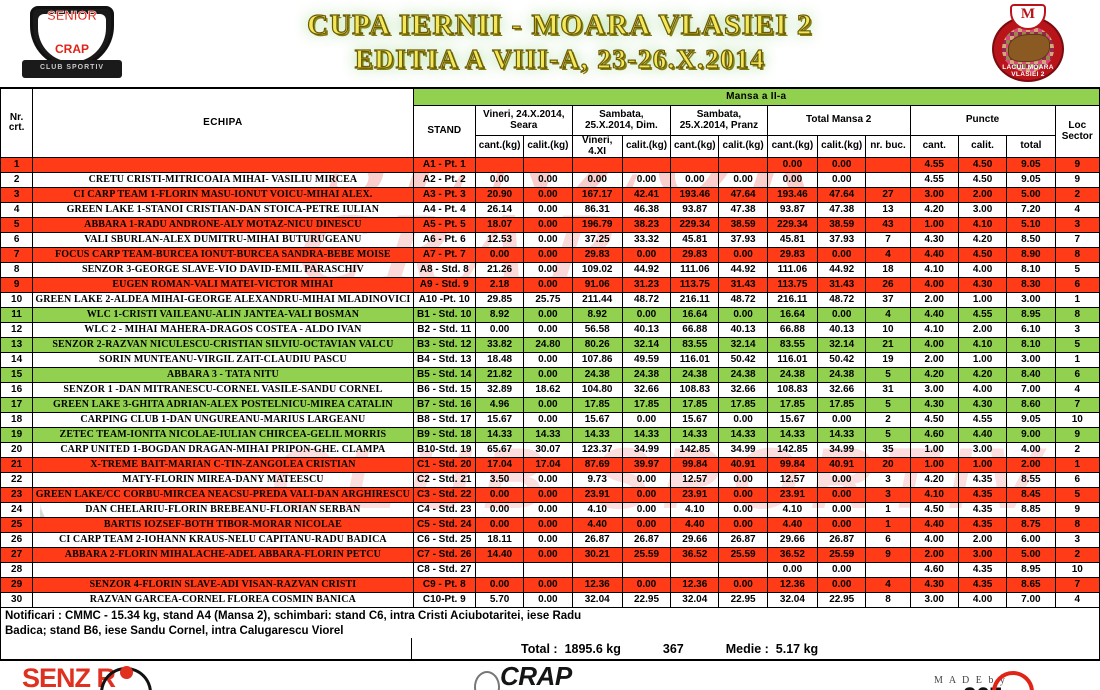 This screenshot has height=690, width=1100. What do you see at coordinates (1013, 680) in the screenshot?
I see `gor-ring-icon` at bounding box center [1013, 680].